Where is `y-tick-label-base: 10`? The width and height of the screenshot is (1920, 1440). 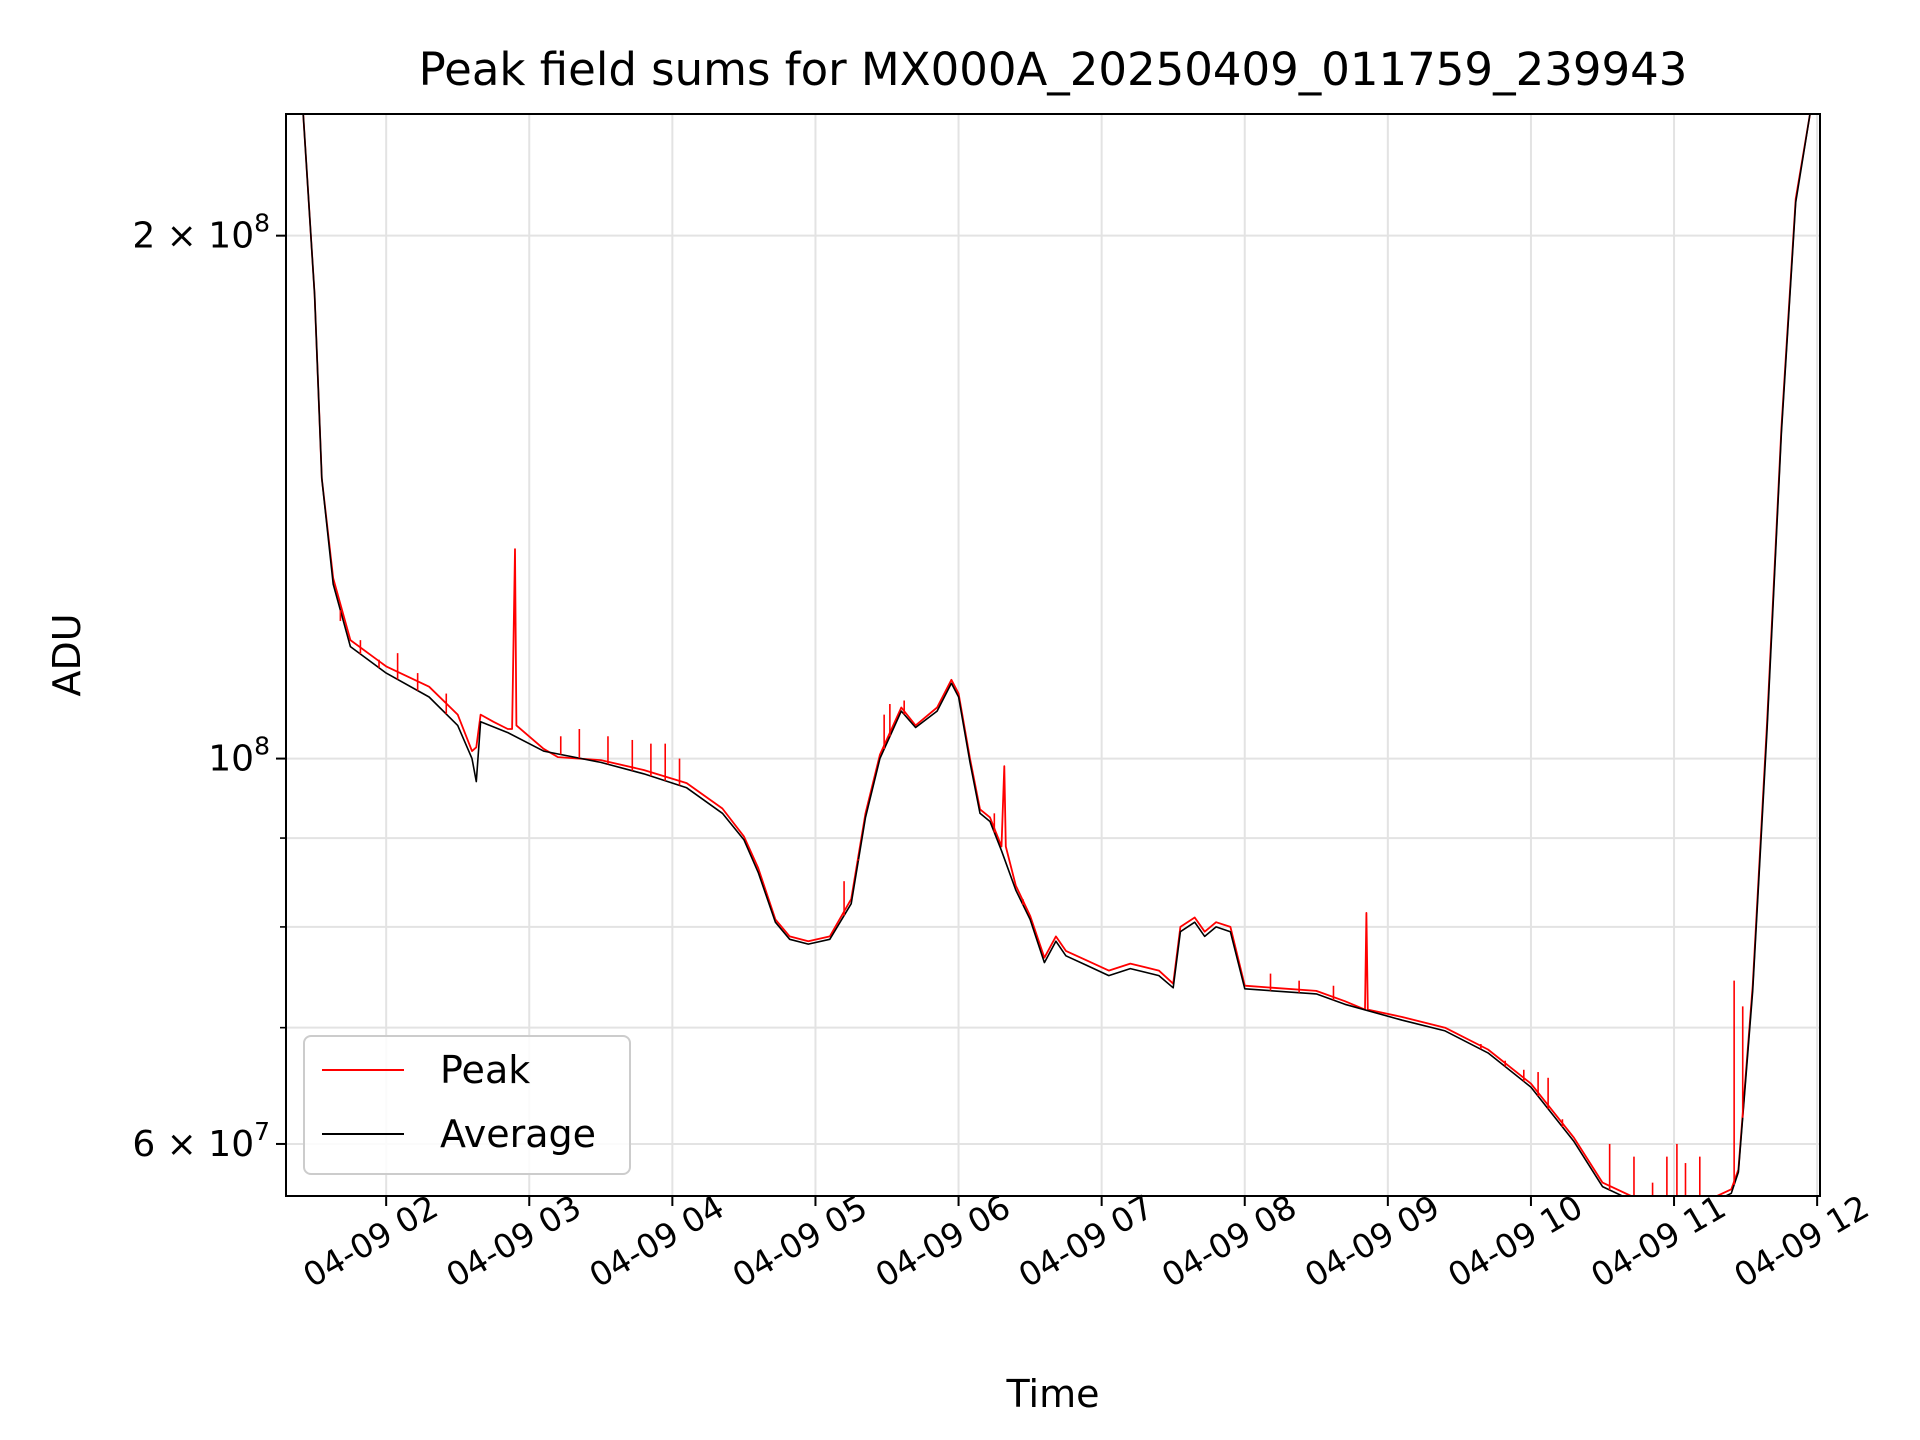 y-tick-label-base: 10 is located at coordinates (231, 759).